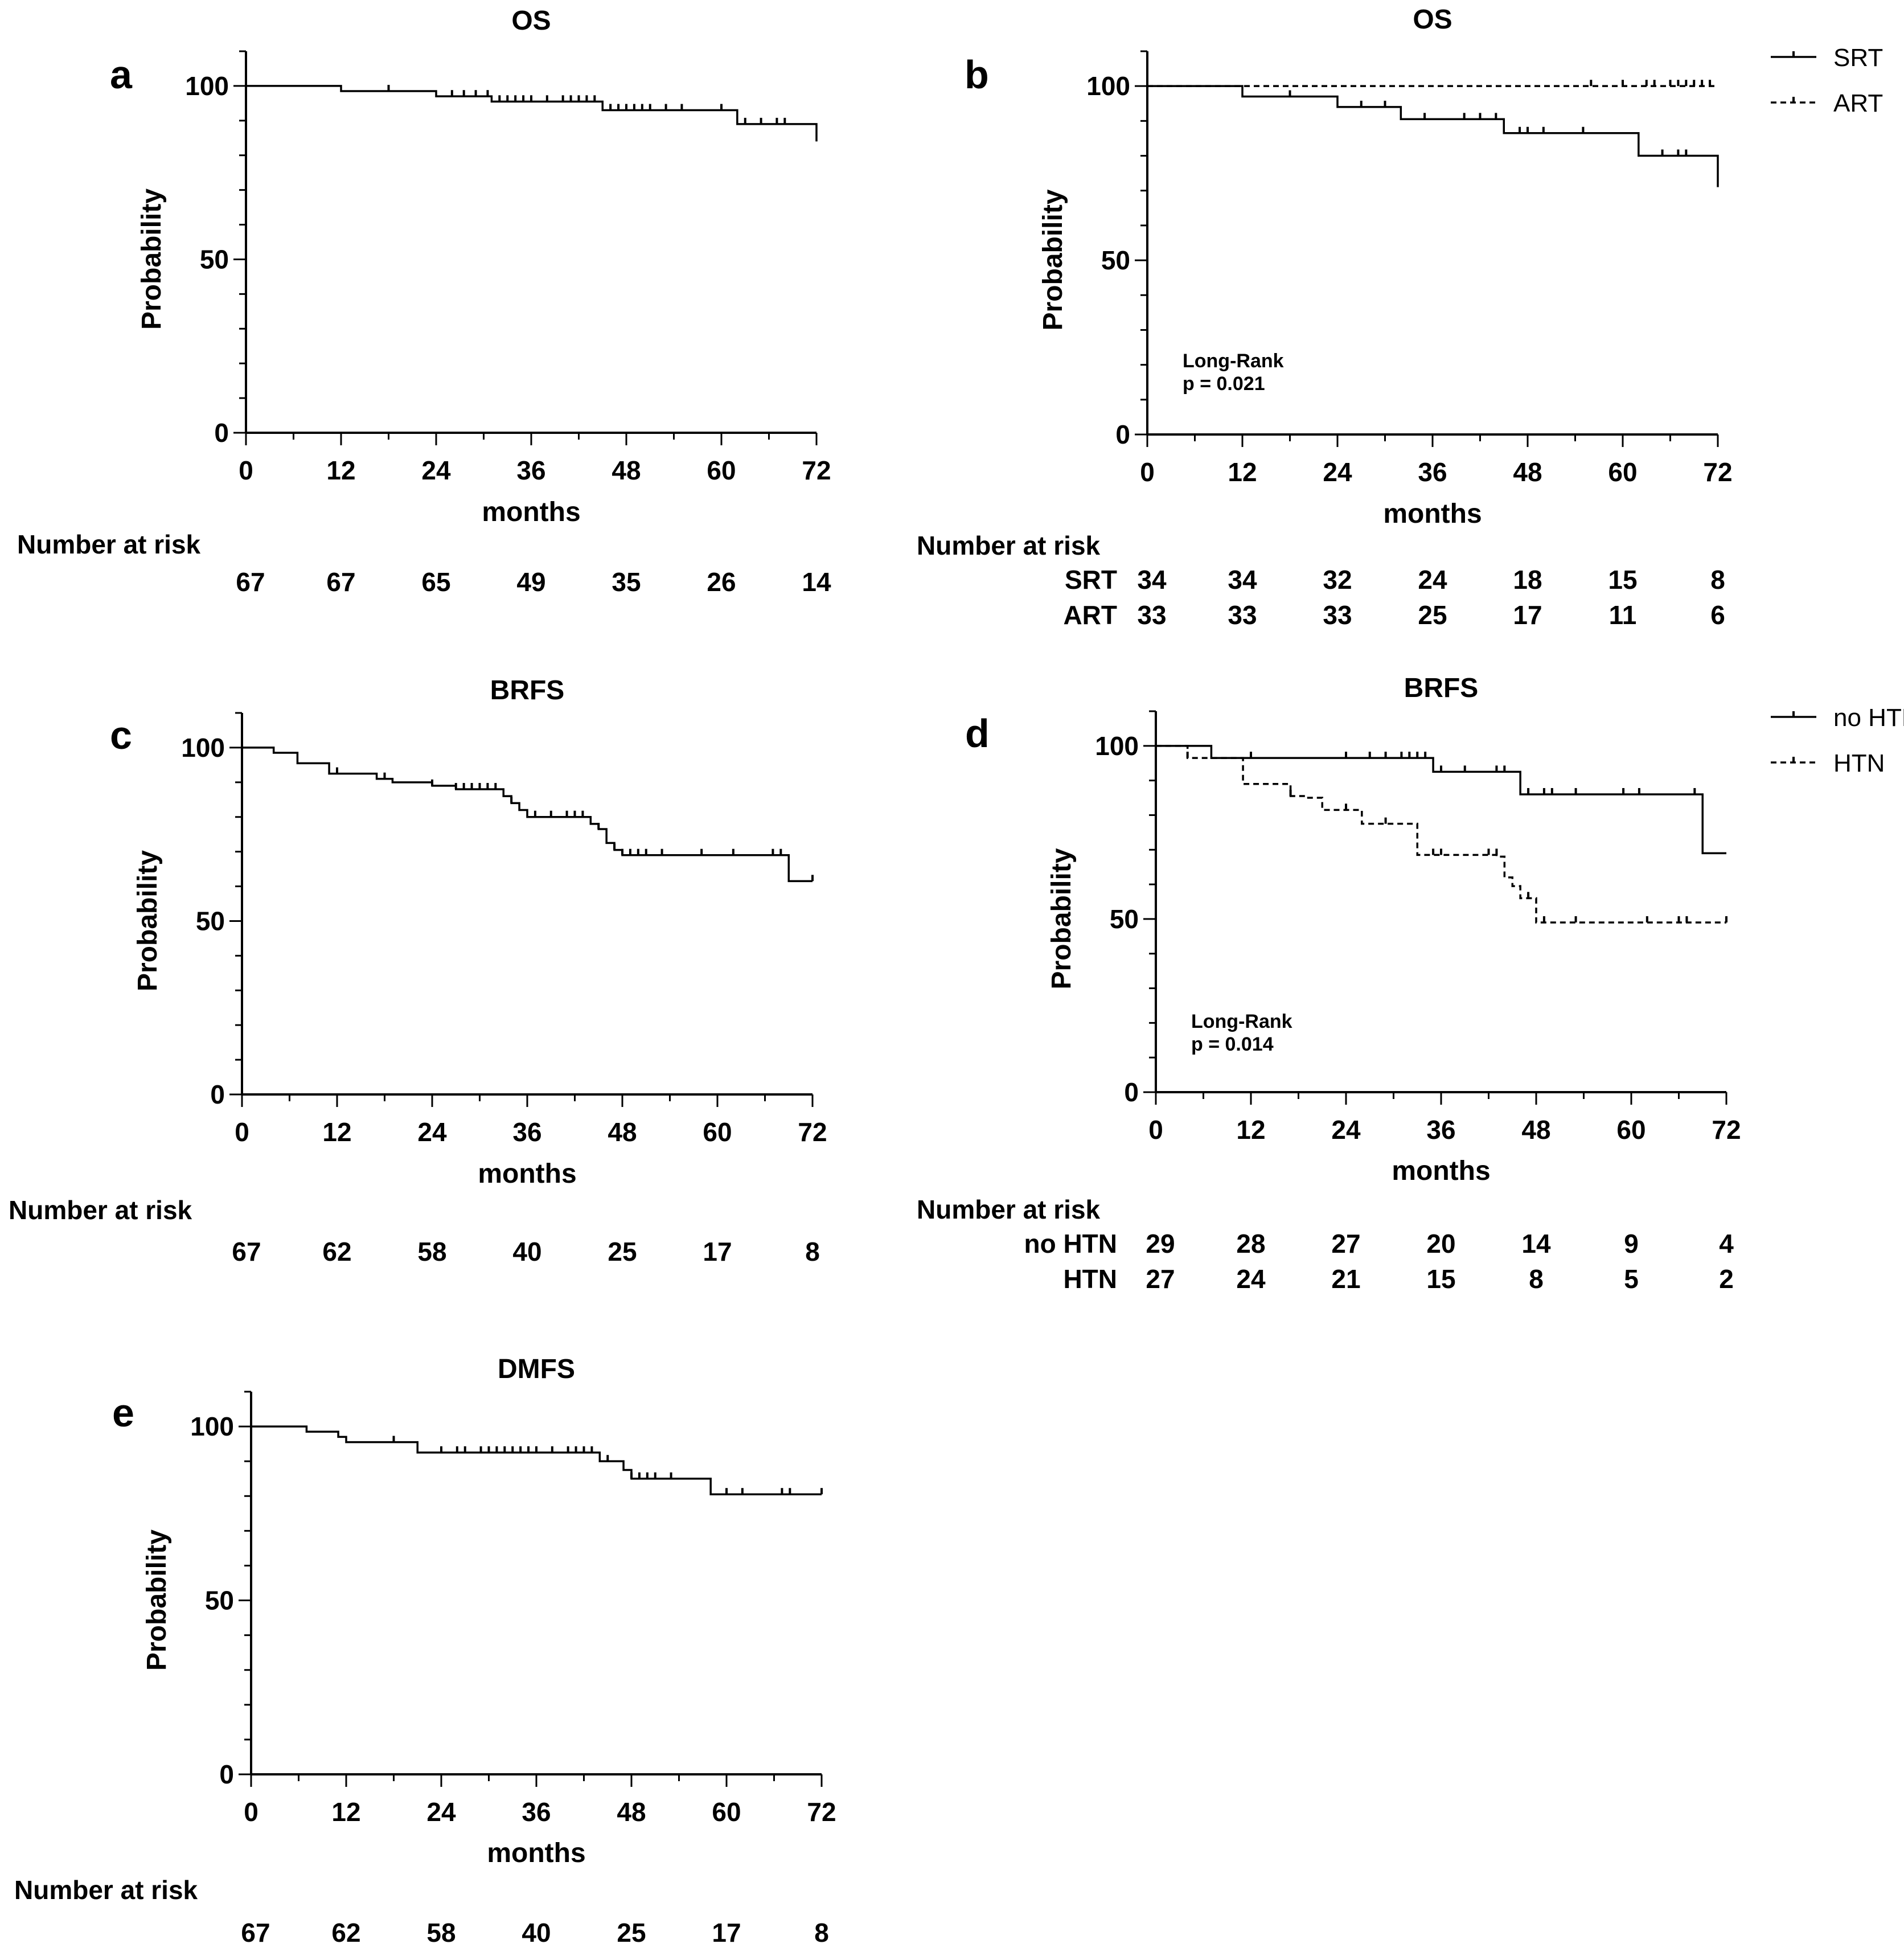 The width and height of the screenshot is (1904, 1952). What do you see at coordinates (1224, 384) in the screenshot?
I see `annotation-pvalue: p = 0.021` at bounding box center [1224, 384].